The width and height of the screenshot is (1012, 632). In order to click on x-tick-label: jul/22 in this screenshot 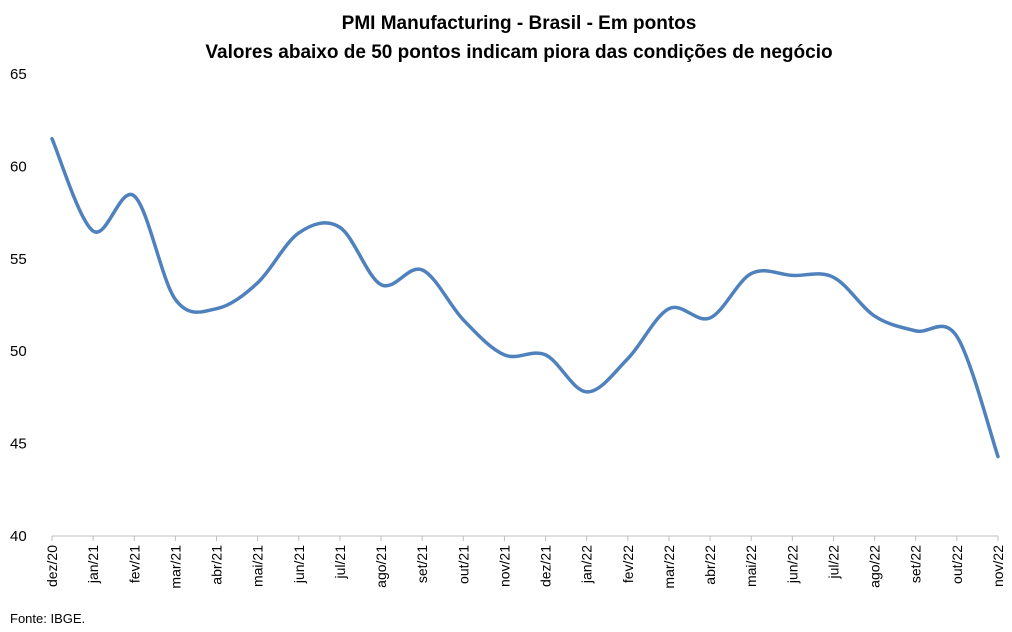, I will do `click(833, 562)`.